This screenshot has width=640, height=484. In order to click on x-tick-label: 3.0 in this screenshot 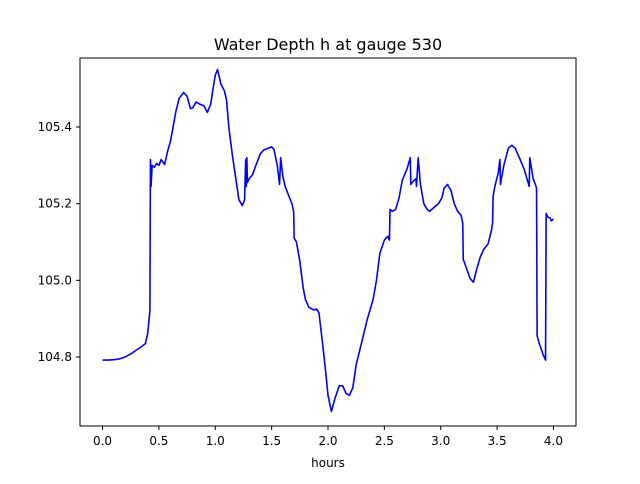, I will do `click(440, 441)`.